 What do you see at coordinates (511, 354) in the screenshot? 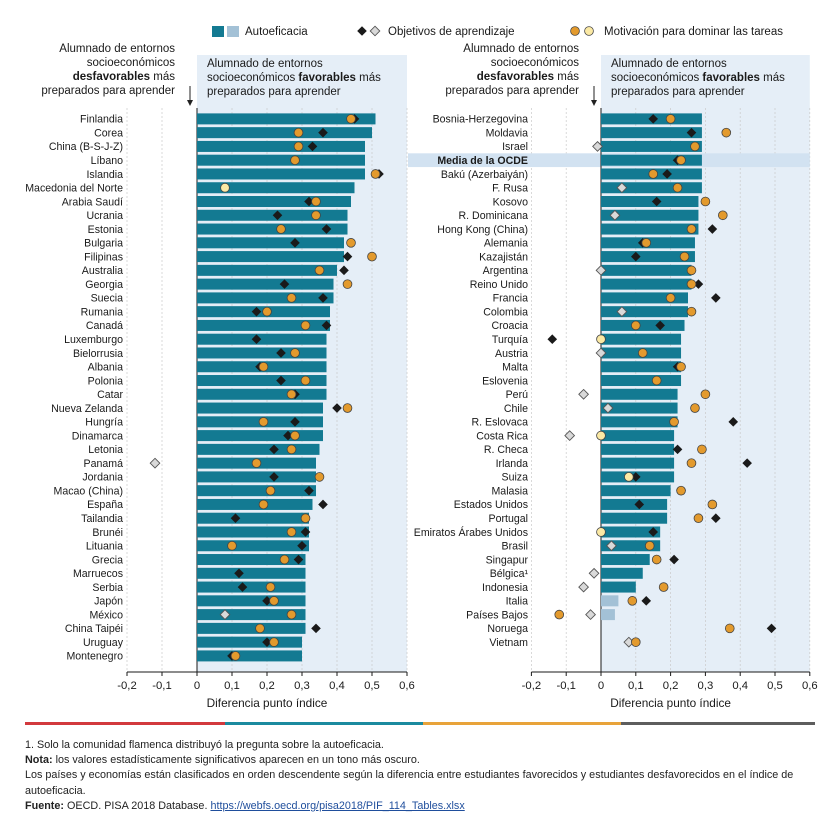
I see `panel-2-category-label: Austria` at bounding box center [511, 354].